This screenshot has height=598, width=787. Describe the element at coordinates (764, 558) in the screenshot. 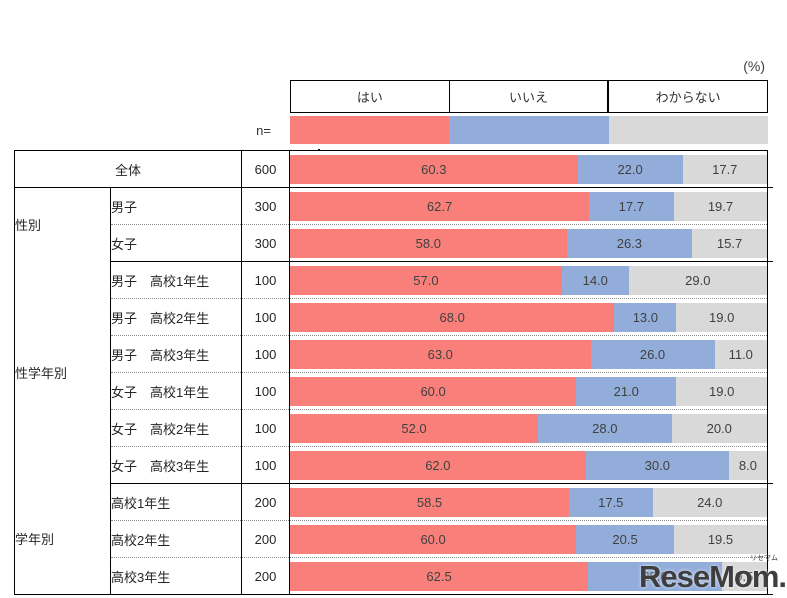

I see `watermark-small-text: リセマム` at that location.